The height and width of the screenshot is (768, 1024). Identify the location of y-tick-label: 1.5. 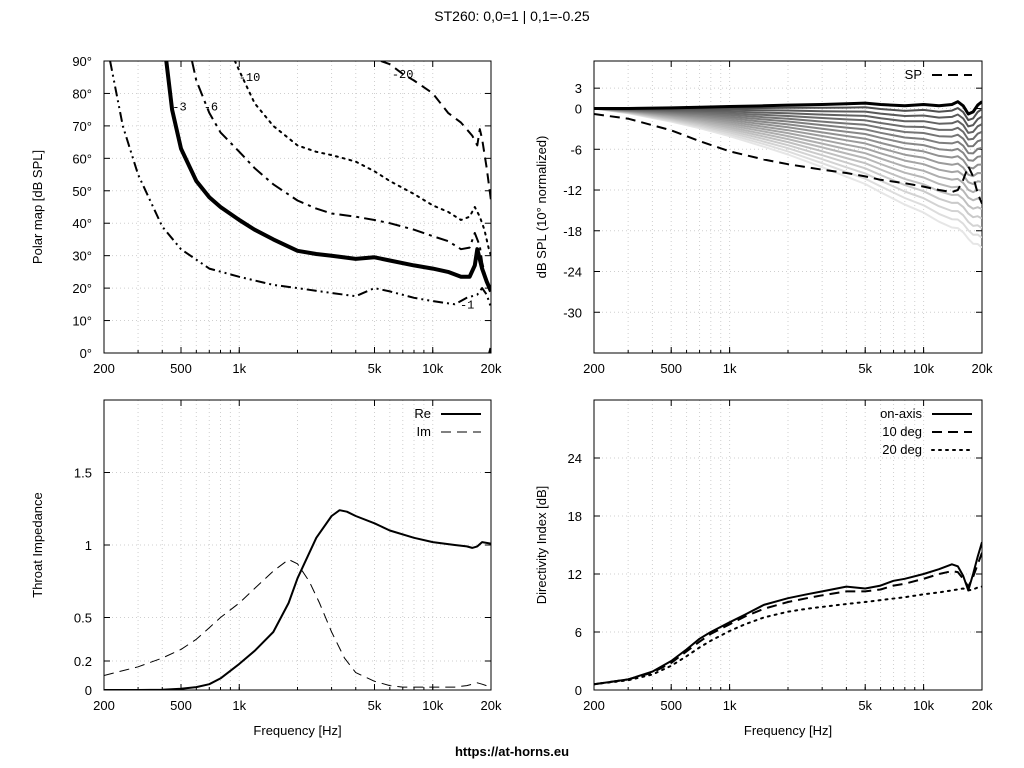
(83, 473).